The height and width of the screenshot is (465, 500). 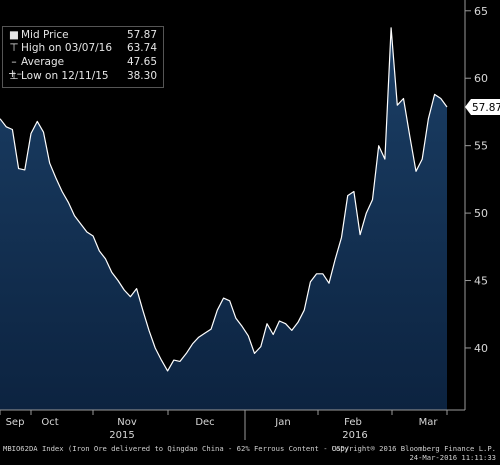 What do you see at coordinates (204, 422) in the screenshot?
I see `x-tick-label: Dec` at bounding box center [204, 422].